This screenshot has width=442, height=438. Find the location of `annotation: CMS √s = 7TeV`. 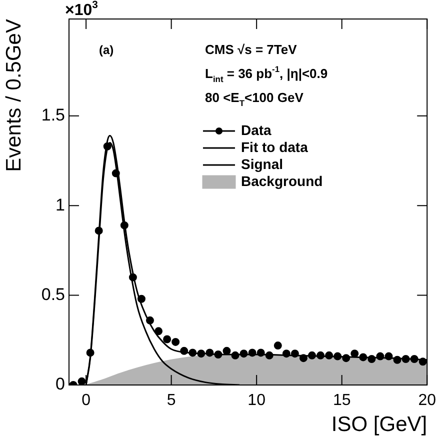

annotation: CMS √s = 7TeV is located at coordinates (251, 49).